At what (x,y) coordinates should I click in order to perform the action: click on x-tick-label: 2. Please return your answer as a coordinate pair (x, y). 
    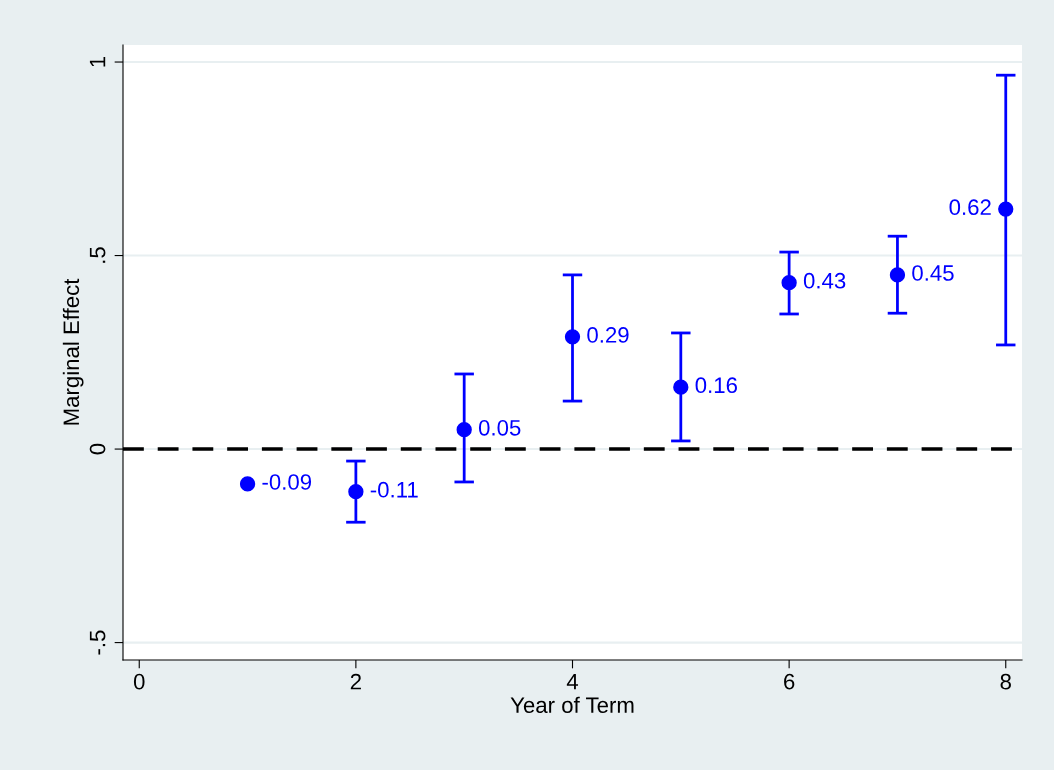
    Looking at the image, I should click on (355, 681).